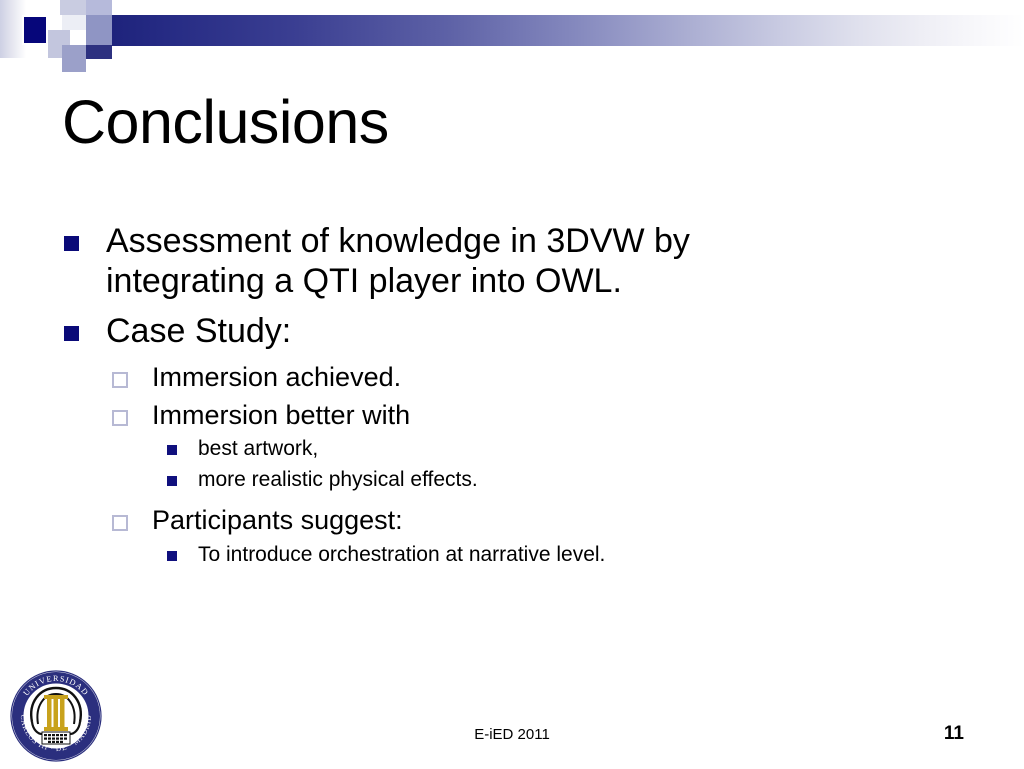 Image resolution: width=1024 pixels, height=769 pixels. Describe the element at coordinates (595, 448) in the screenshot. I see `bullet-item-level3: best artwork,` at that location.